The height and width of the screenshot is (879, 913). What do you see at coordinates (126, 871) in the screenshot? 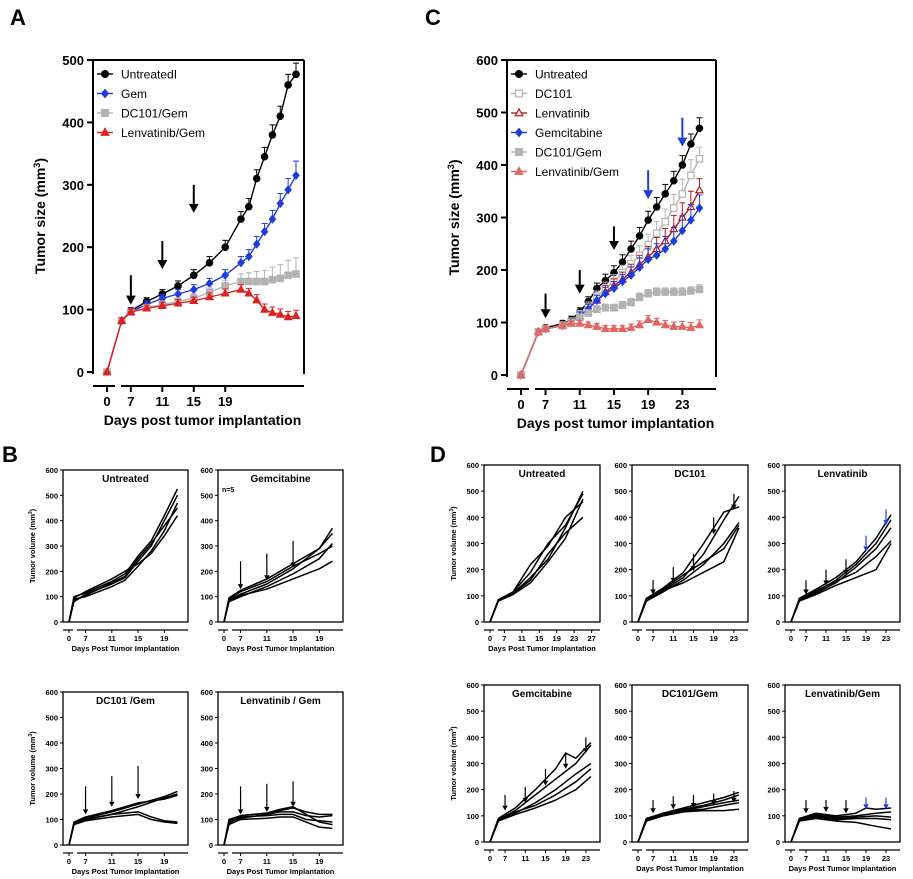
I see `x-axis-label: Days Post Tumor Implantation` at bounding box center [126, 871].